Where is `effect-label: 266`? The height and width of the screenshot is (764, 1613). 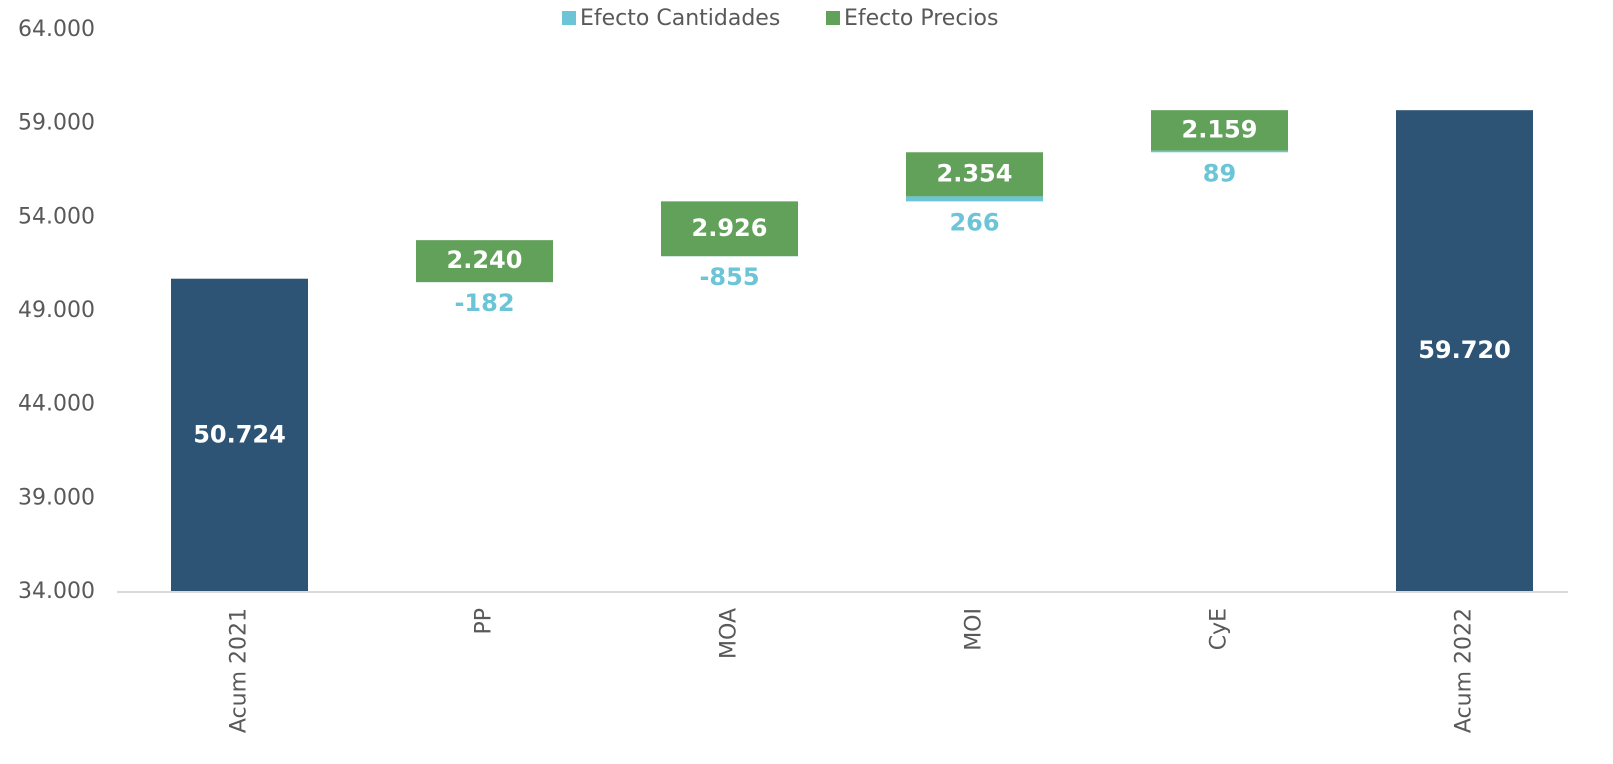
effect-label: 266 is located at coordinates (974, 222).